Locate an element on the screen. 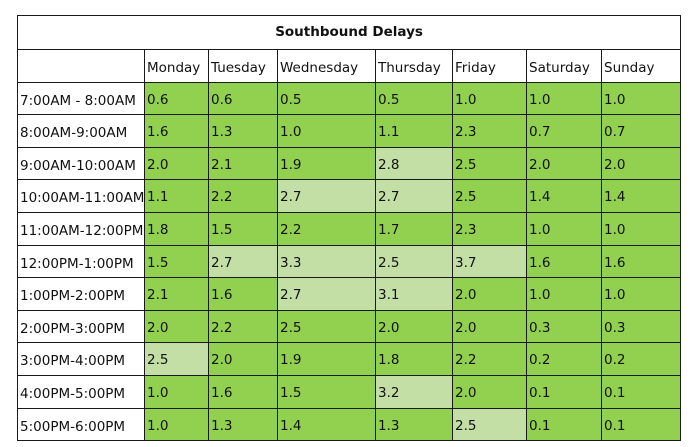  table-row: 9:00AM-10:00AM 2.0 2.1 1.9 2.8 2.5 2.0 2.0 is located at coordinates (349, 163).